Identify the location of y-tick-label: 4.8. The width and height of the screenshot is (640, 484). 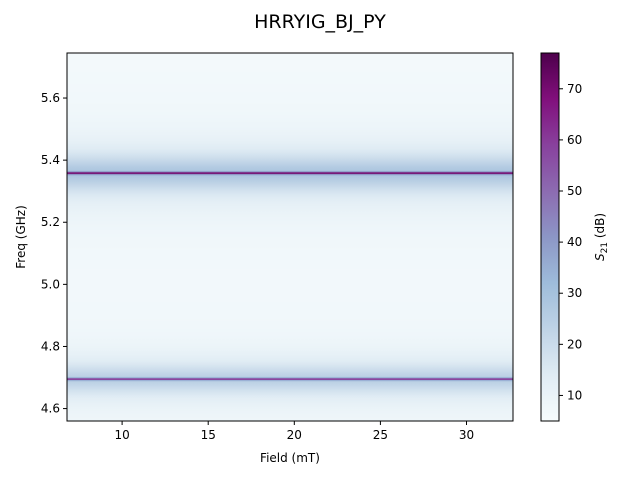
(50, 346).